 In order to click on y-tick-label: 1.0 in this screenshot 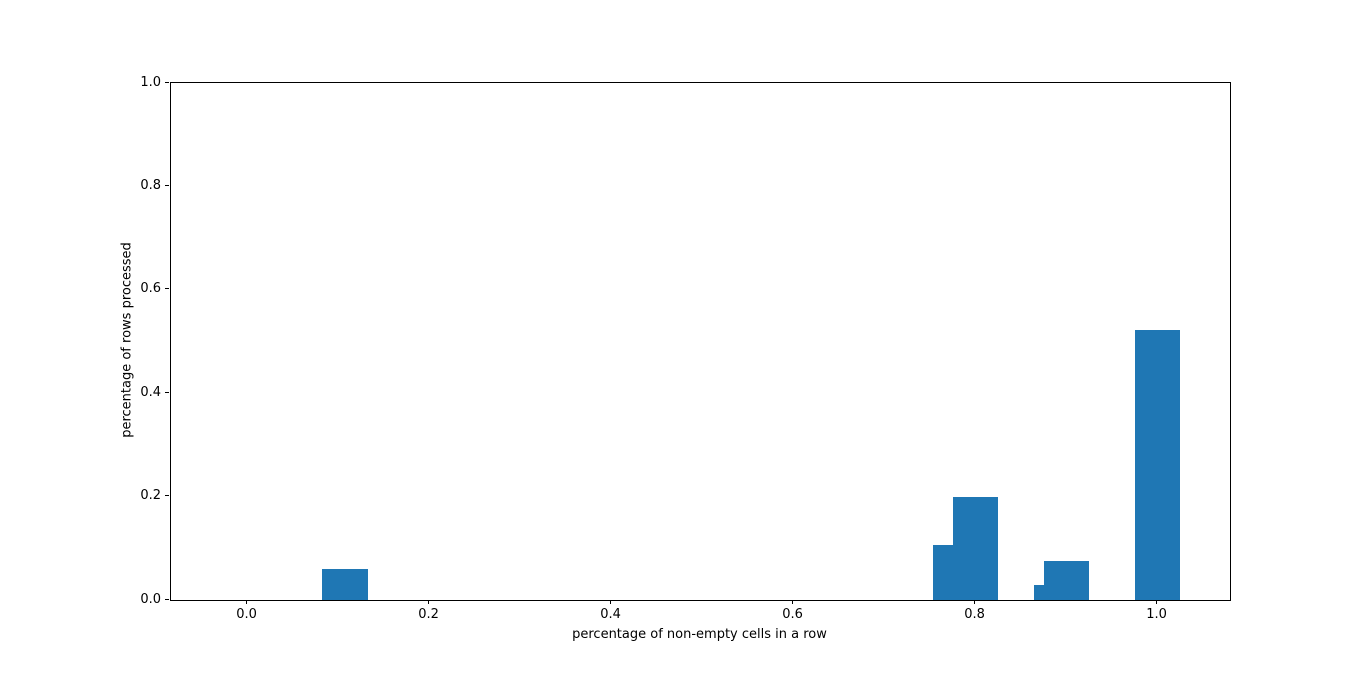, I will do `click(150, 82)`.